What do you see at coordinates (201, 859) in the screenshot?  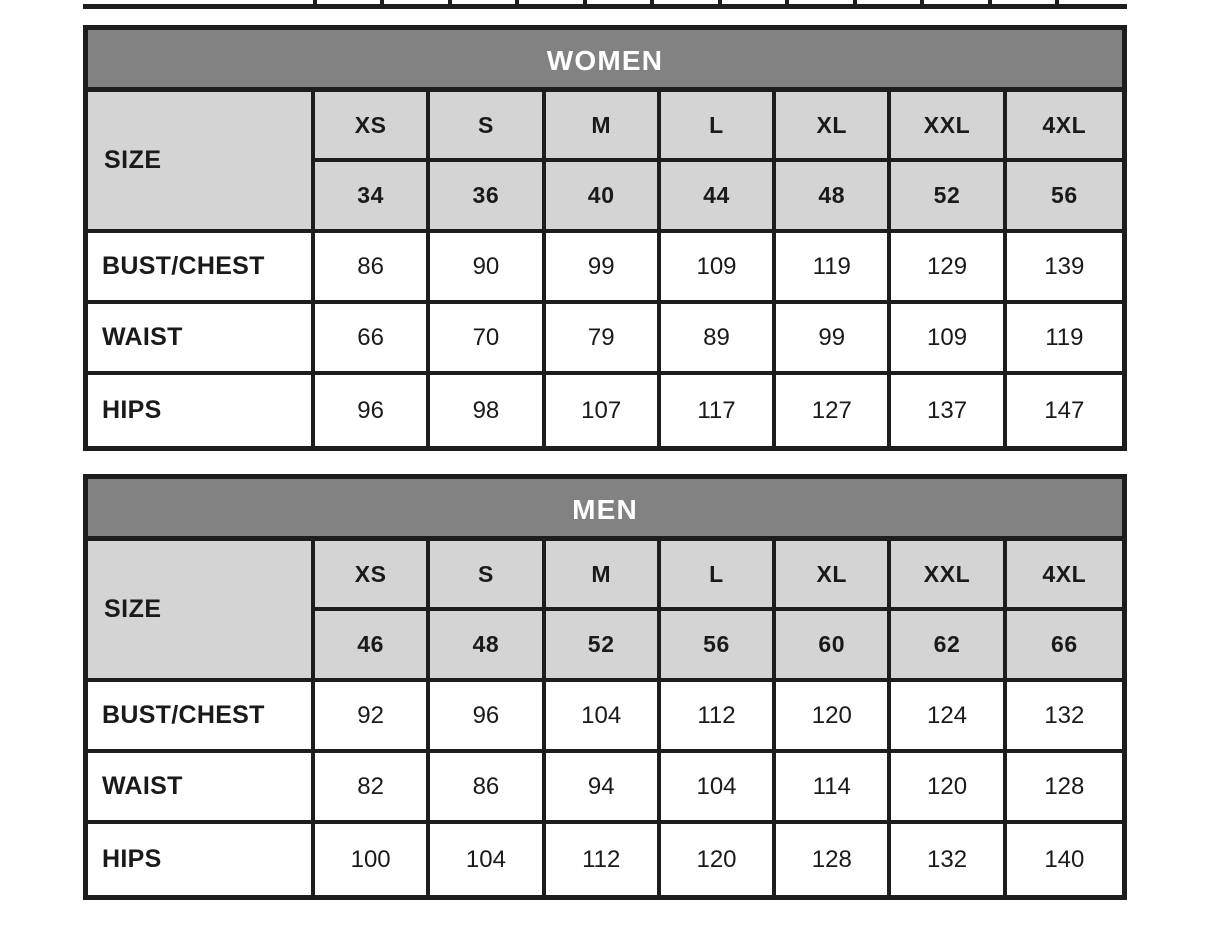 I see `men-row-label-hips: HIPS` at bounding box center [201, 859].